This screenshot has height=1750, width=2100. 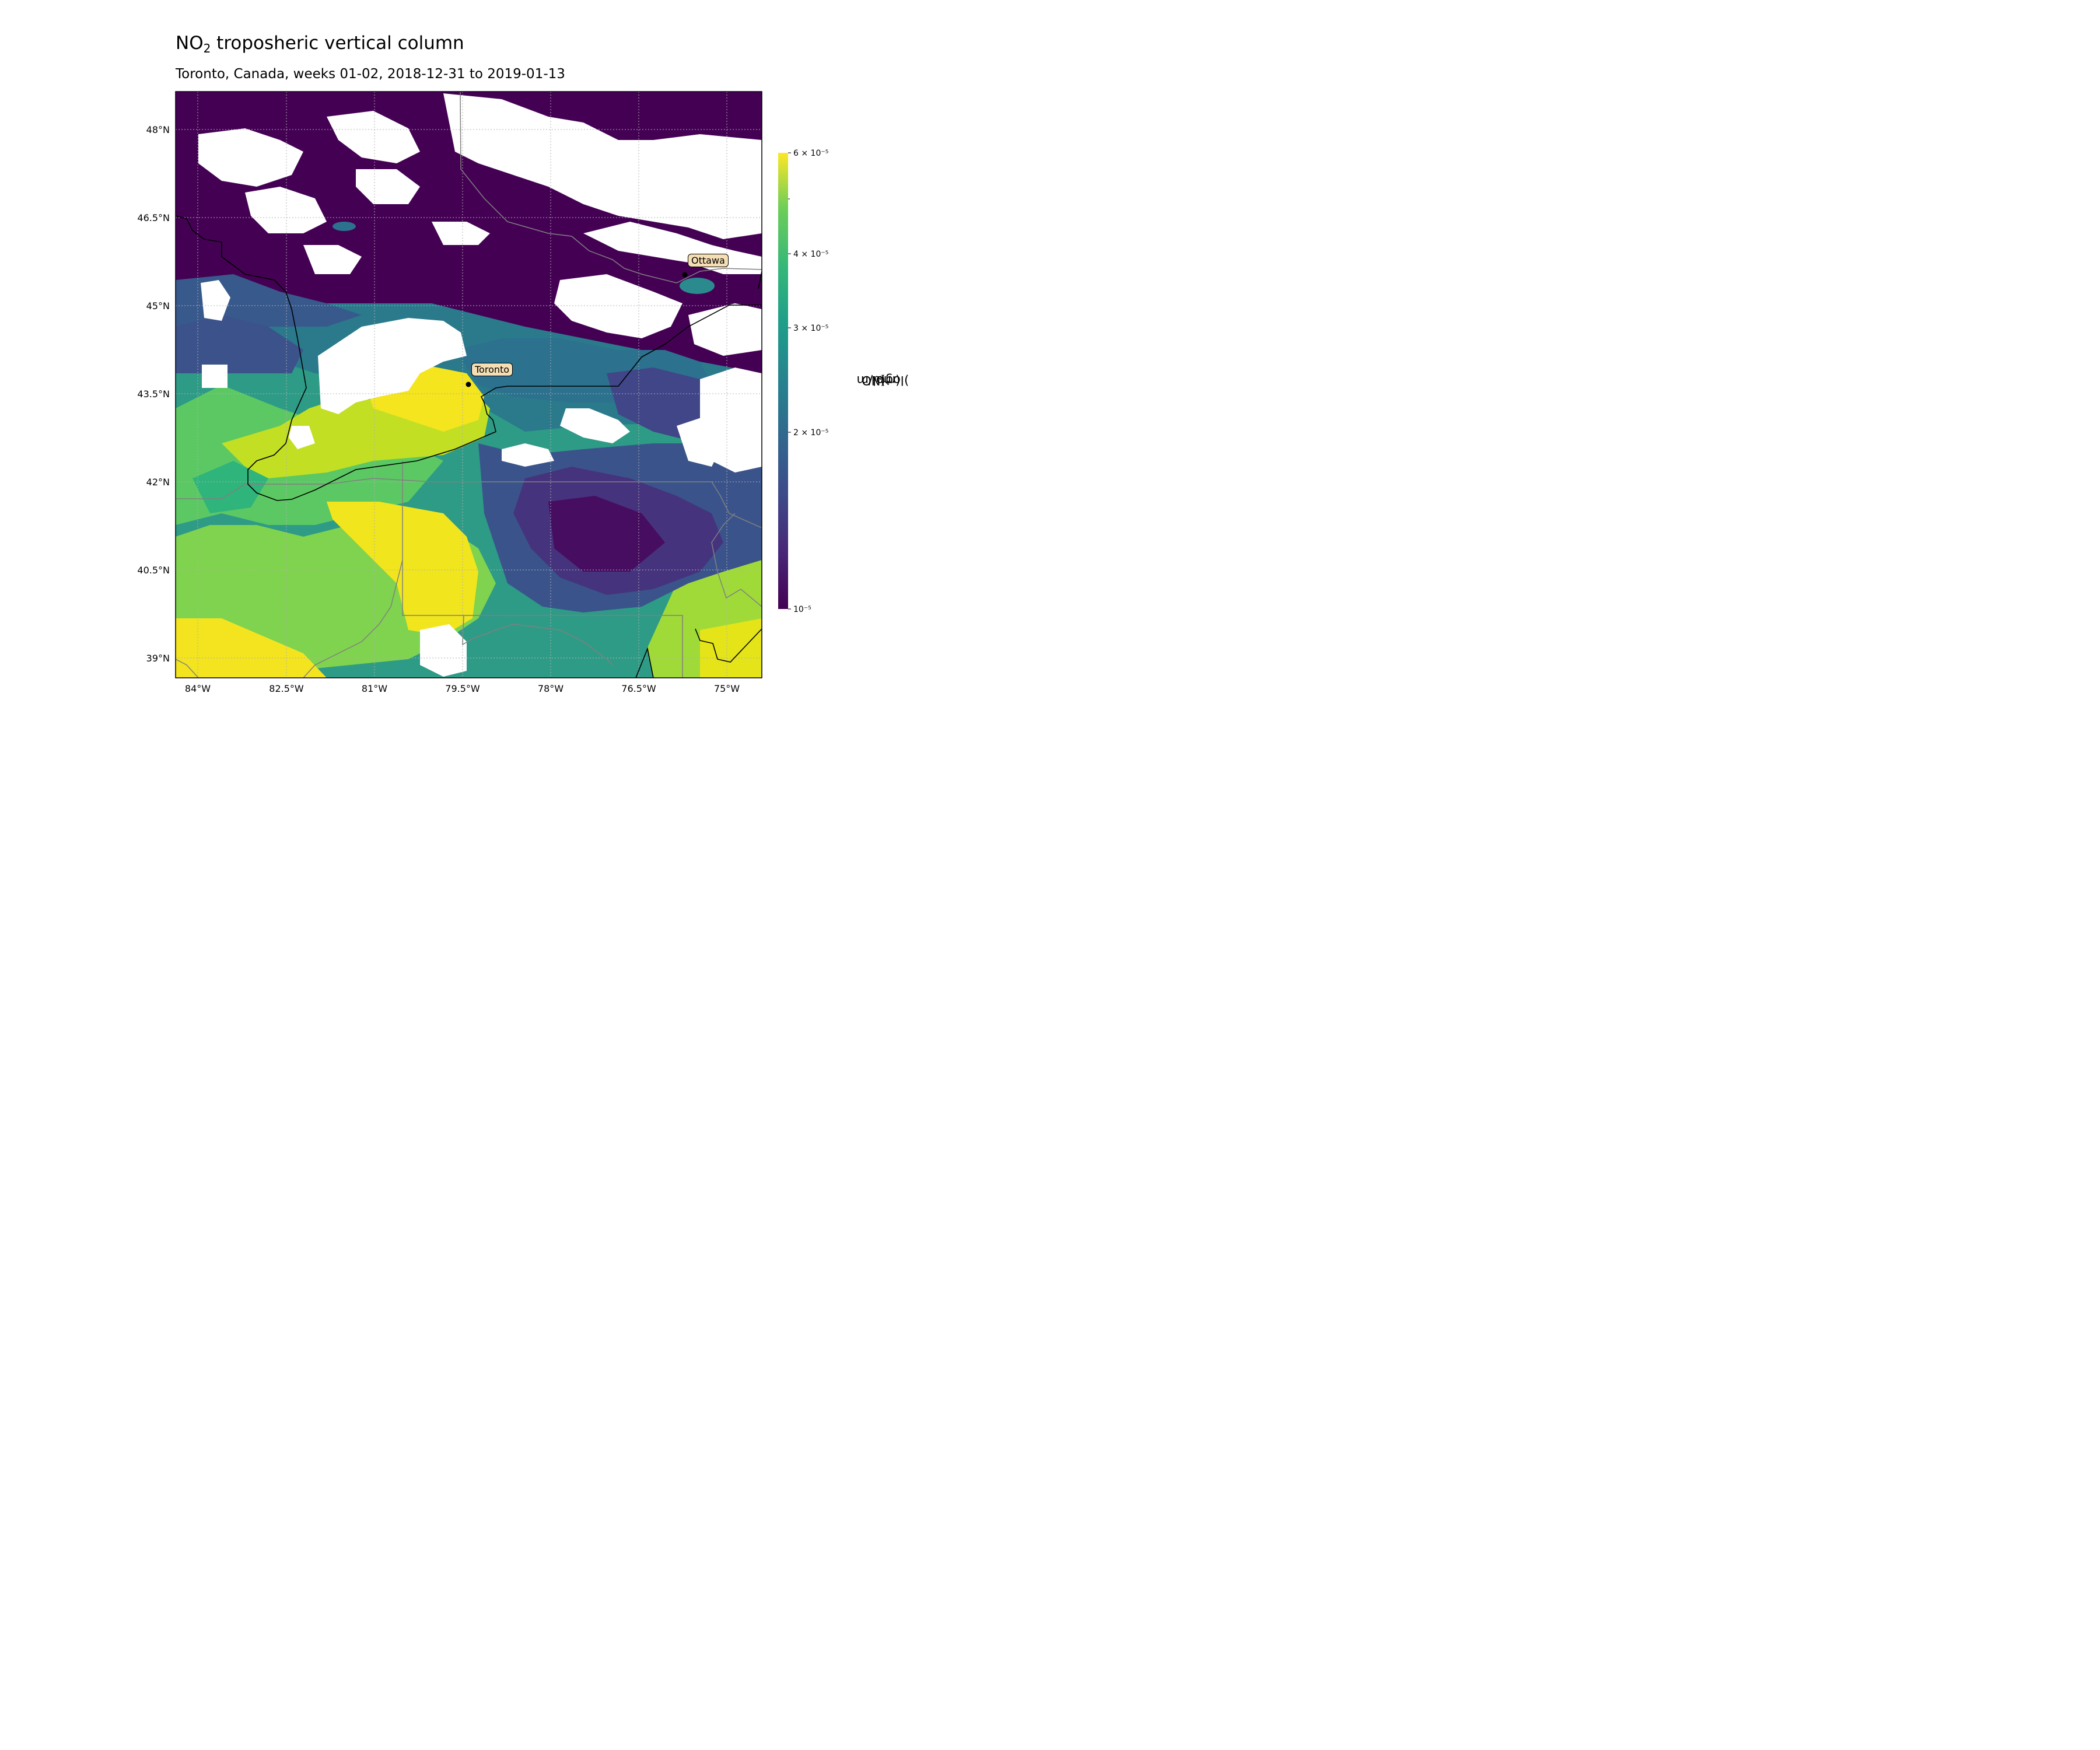 I want to click on y-tick-label: 42°N, so click(x=158, y=482).